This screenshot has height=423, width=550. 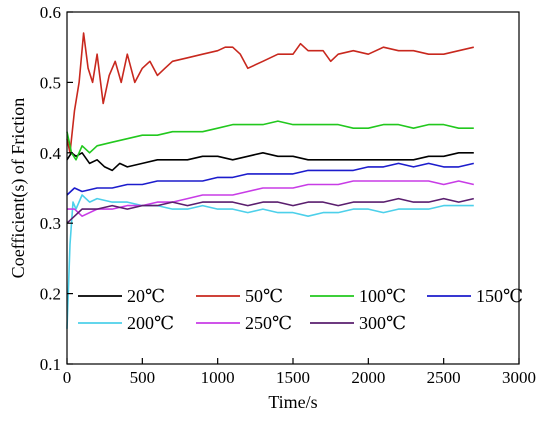 I want to click on legend: 20℃ 50℃ 100℃ 150℃ 200℃ 250℃ 300℃, so click(x=300, y=309).